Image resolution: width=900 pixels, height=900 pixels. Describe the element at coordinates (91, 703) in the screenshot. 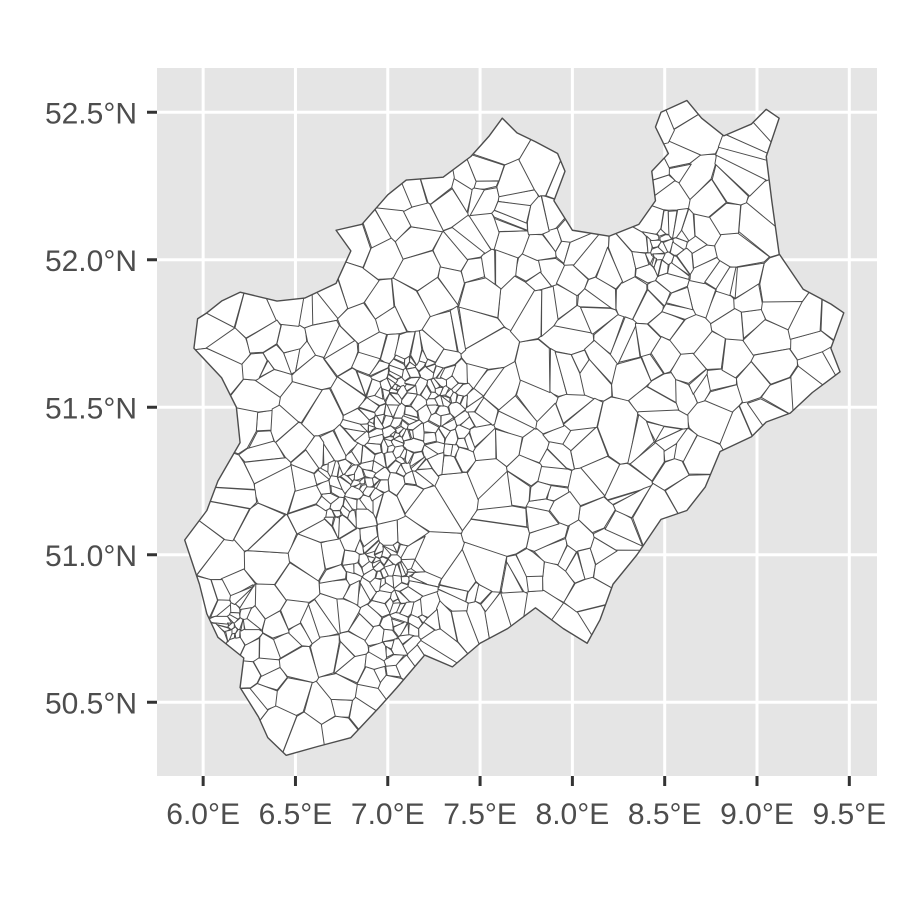

I see `y-tick-label-4: 50.5°N` at that location.